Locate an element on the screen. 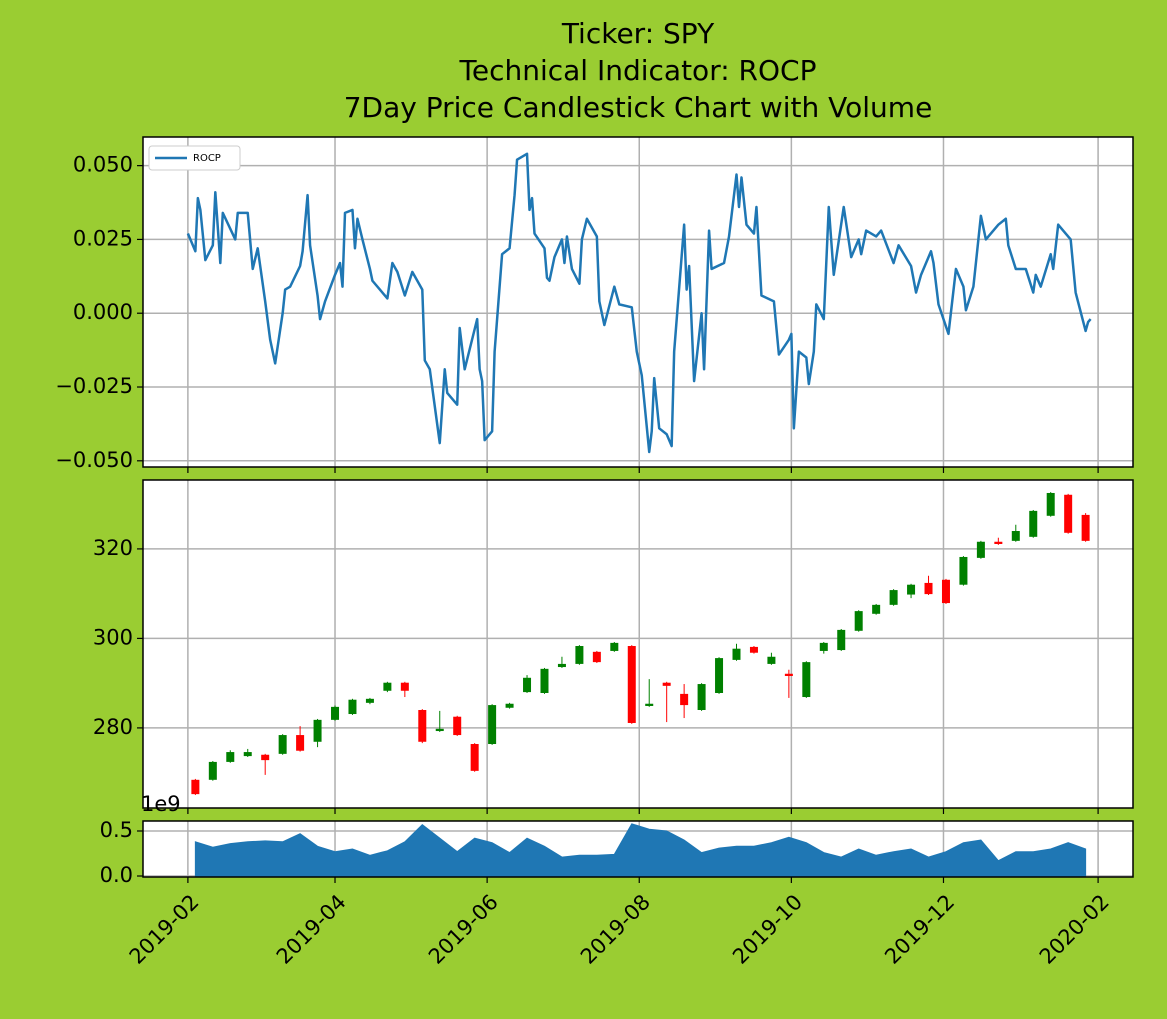 The image size is (1167, 1019). legend-box is located at coordinates (194, 158).